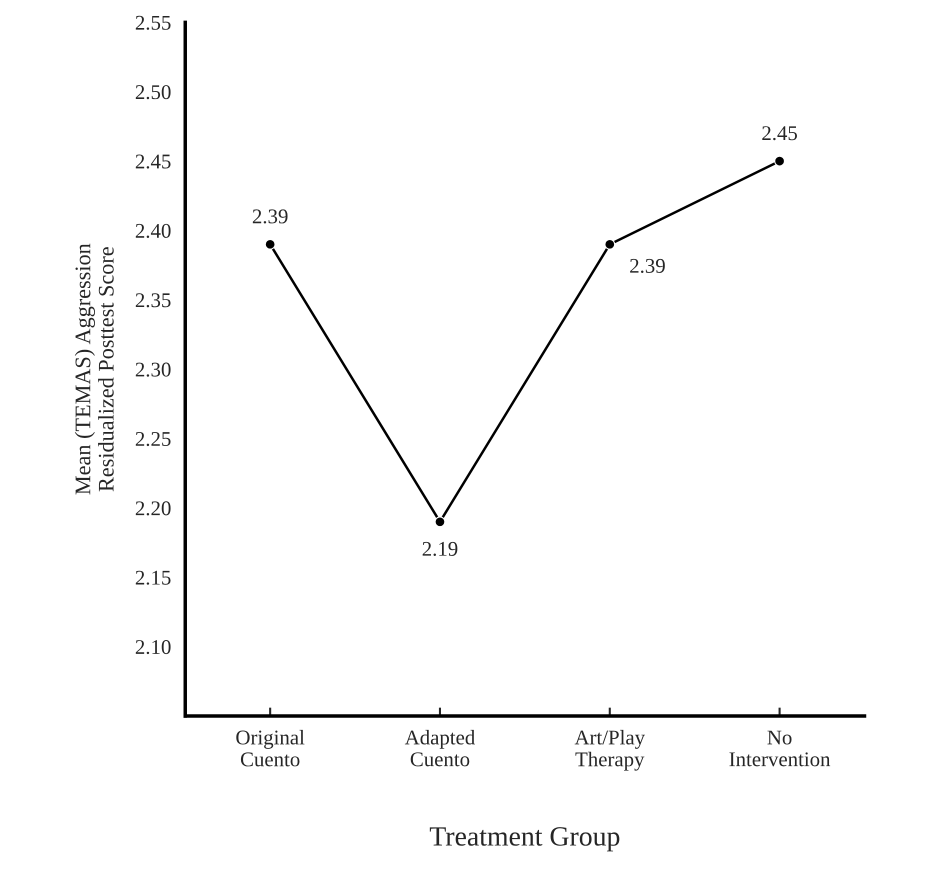  What do you see at coordinates (270, 748) in the screenshot?
I see `x-tick-label: Original Cuento` at bounding box center [270, 748].